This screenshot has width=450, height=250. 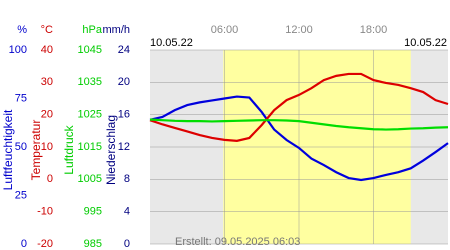 What do you see at coordinates (90, 179) in the screenshot?
I see `y-tick-label: 1005` at bounding box center [90, 179].